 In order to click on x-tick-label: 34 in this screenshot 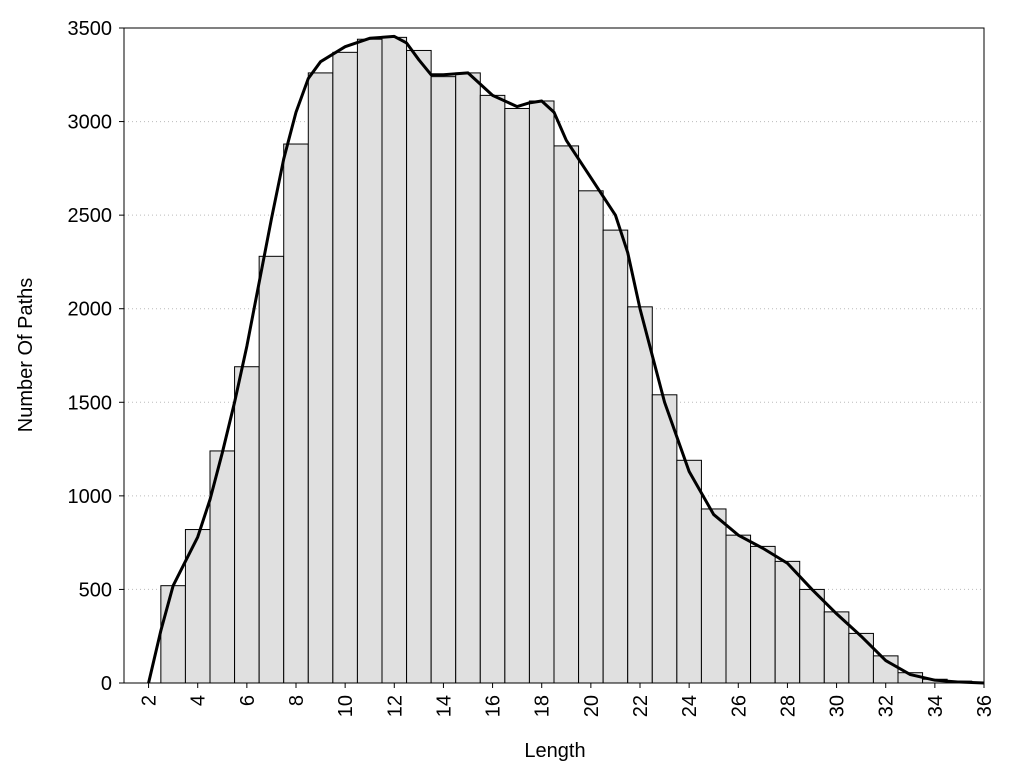, I will do `click(936, 706)`.